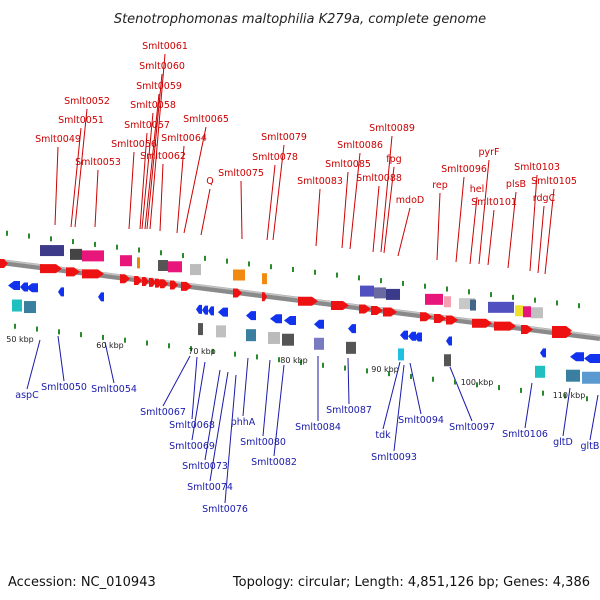  I want to click on leader-smlt0103, so click(533, 223).